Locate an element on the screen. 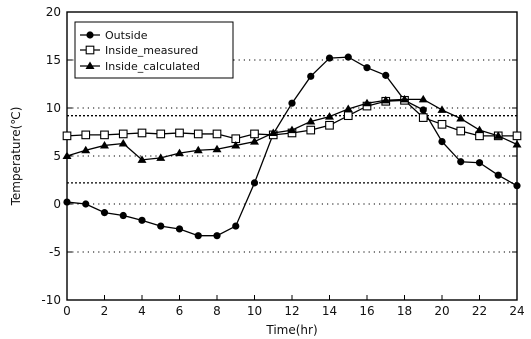 This screenshot has width=531, height=339. legend-label-inside-measured: Inside_measured is located at coordinates (151, 50).